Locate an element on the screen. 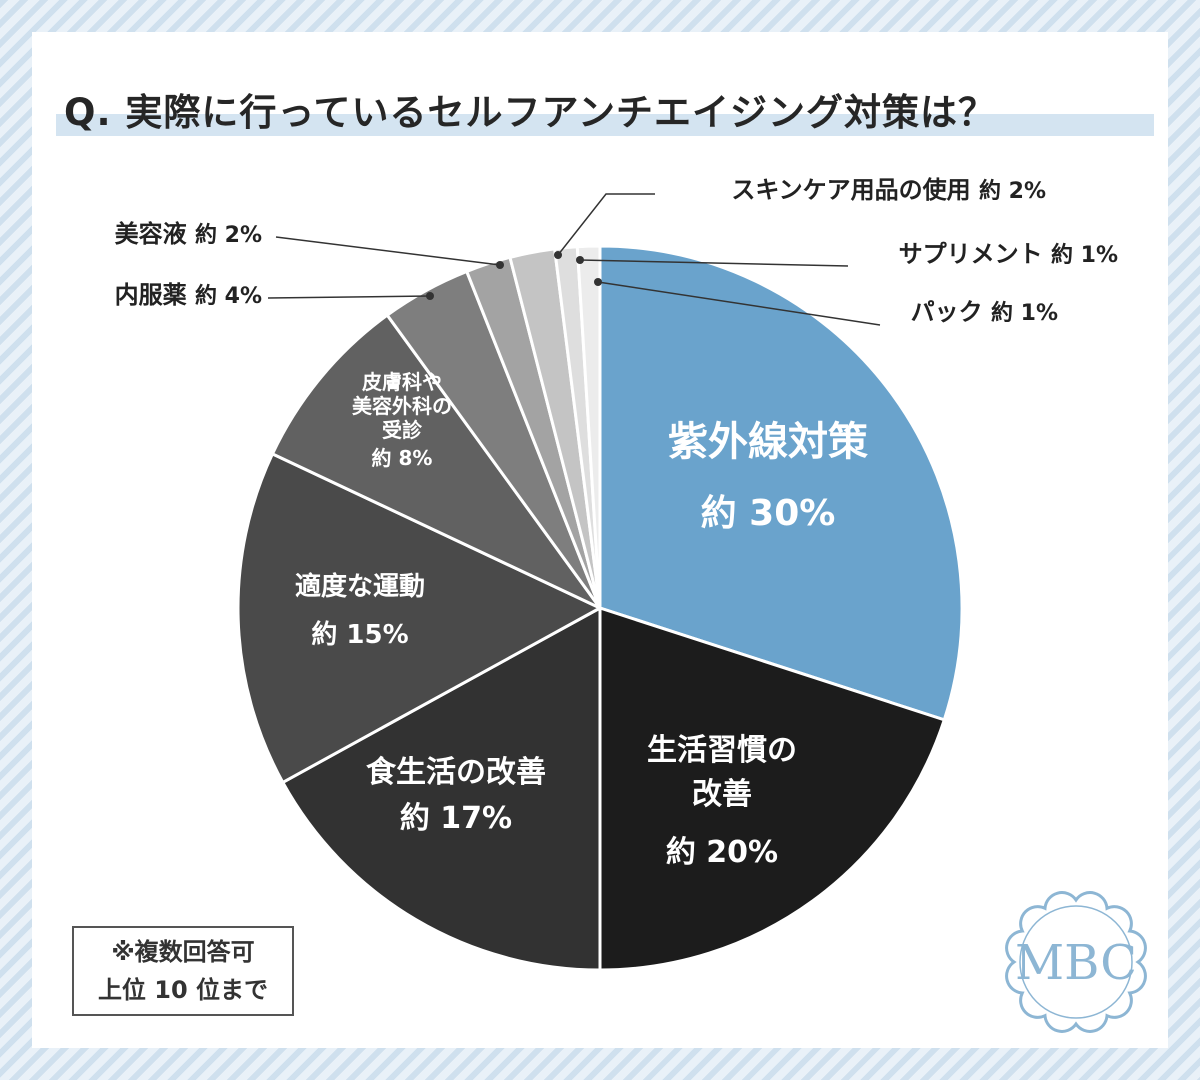  outside-label-8: スキンケア用品の使用 約 2% is located at coordinates (888, 190).